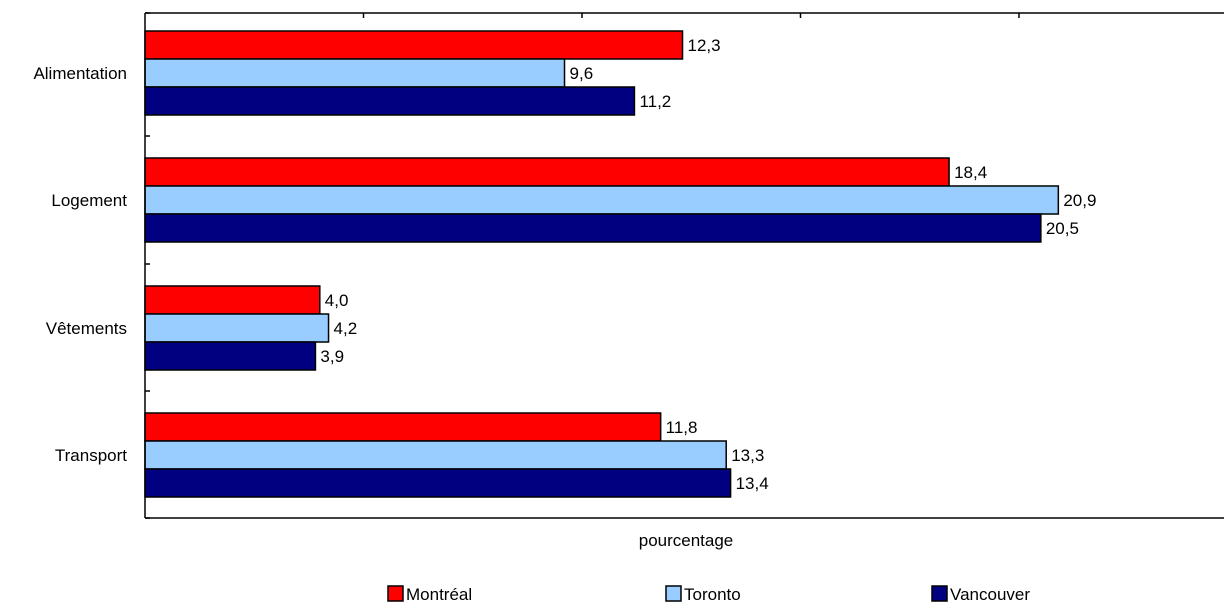 Image resolution: width=1227 pixels, height=604 pixels. What do you see at coordinates (355, 73) in the screenshot?
I see `bar-toronto-alimentation` at bounding box center [355, 73].